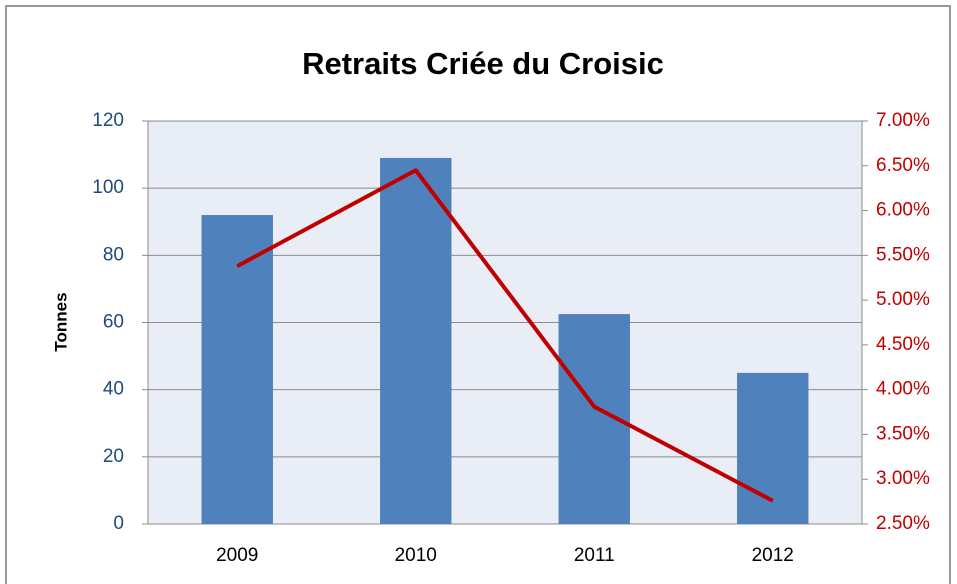  What do you see at coordinates (237, 555) in the screenshot?
I see `x-tick-label: 2009` at bounding box center [237, 555].